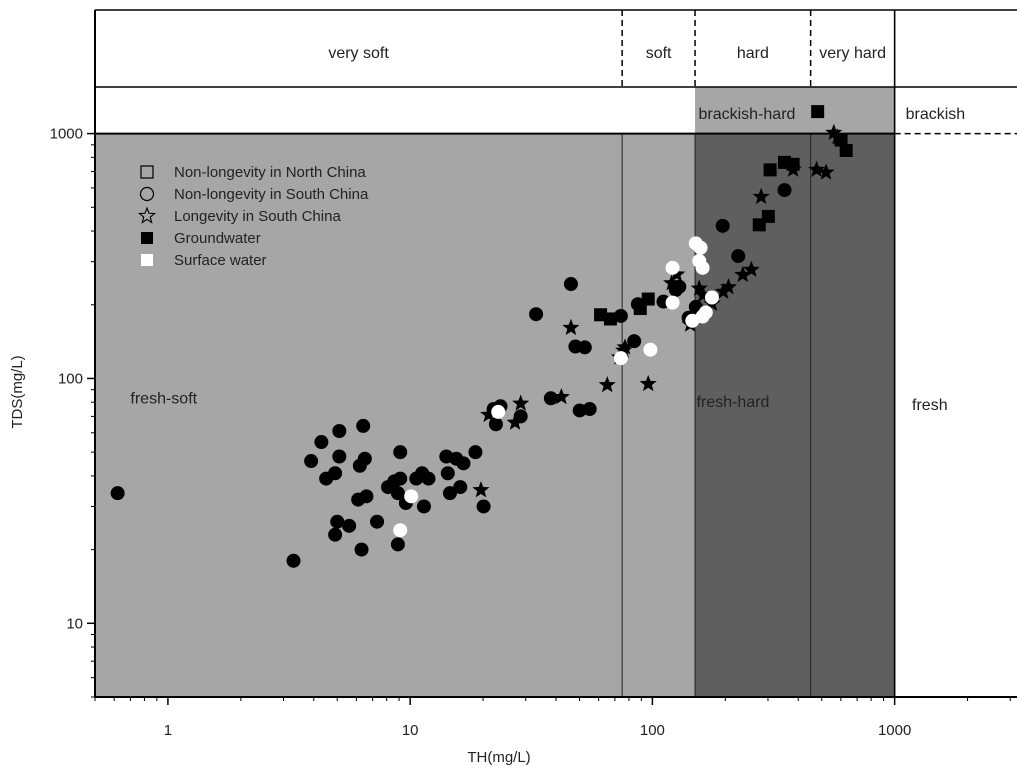  What do you see at coordinates (220, 260) in the screenshot?
I see `legend-label-surface-water: Surface water` at bounding box center [220, 260].